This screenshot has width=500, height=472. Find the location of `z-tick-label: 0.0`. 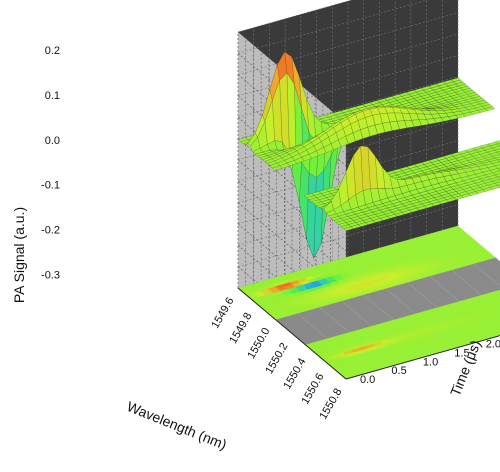

z-tick-label: 0.0 is located at coordinates (52, 141).